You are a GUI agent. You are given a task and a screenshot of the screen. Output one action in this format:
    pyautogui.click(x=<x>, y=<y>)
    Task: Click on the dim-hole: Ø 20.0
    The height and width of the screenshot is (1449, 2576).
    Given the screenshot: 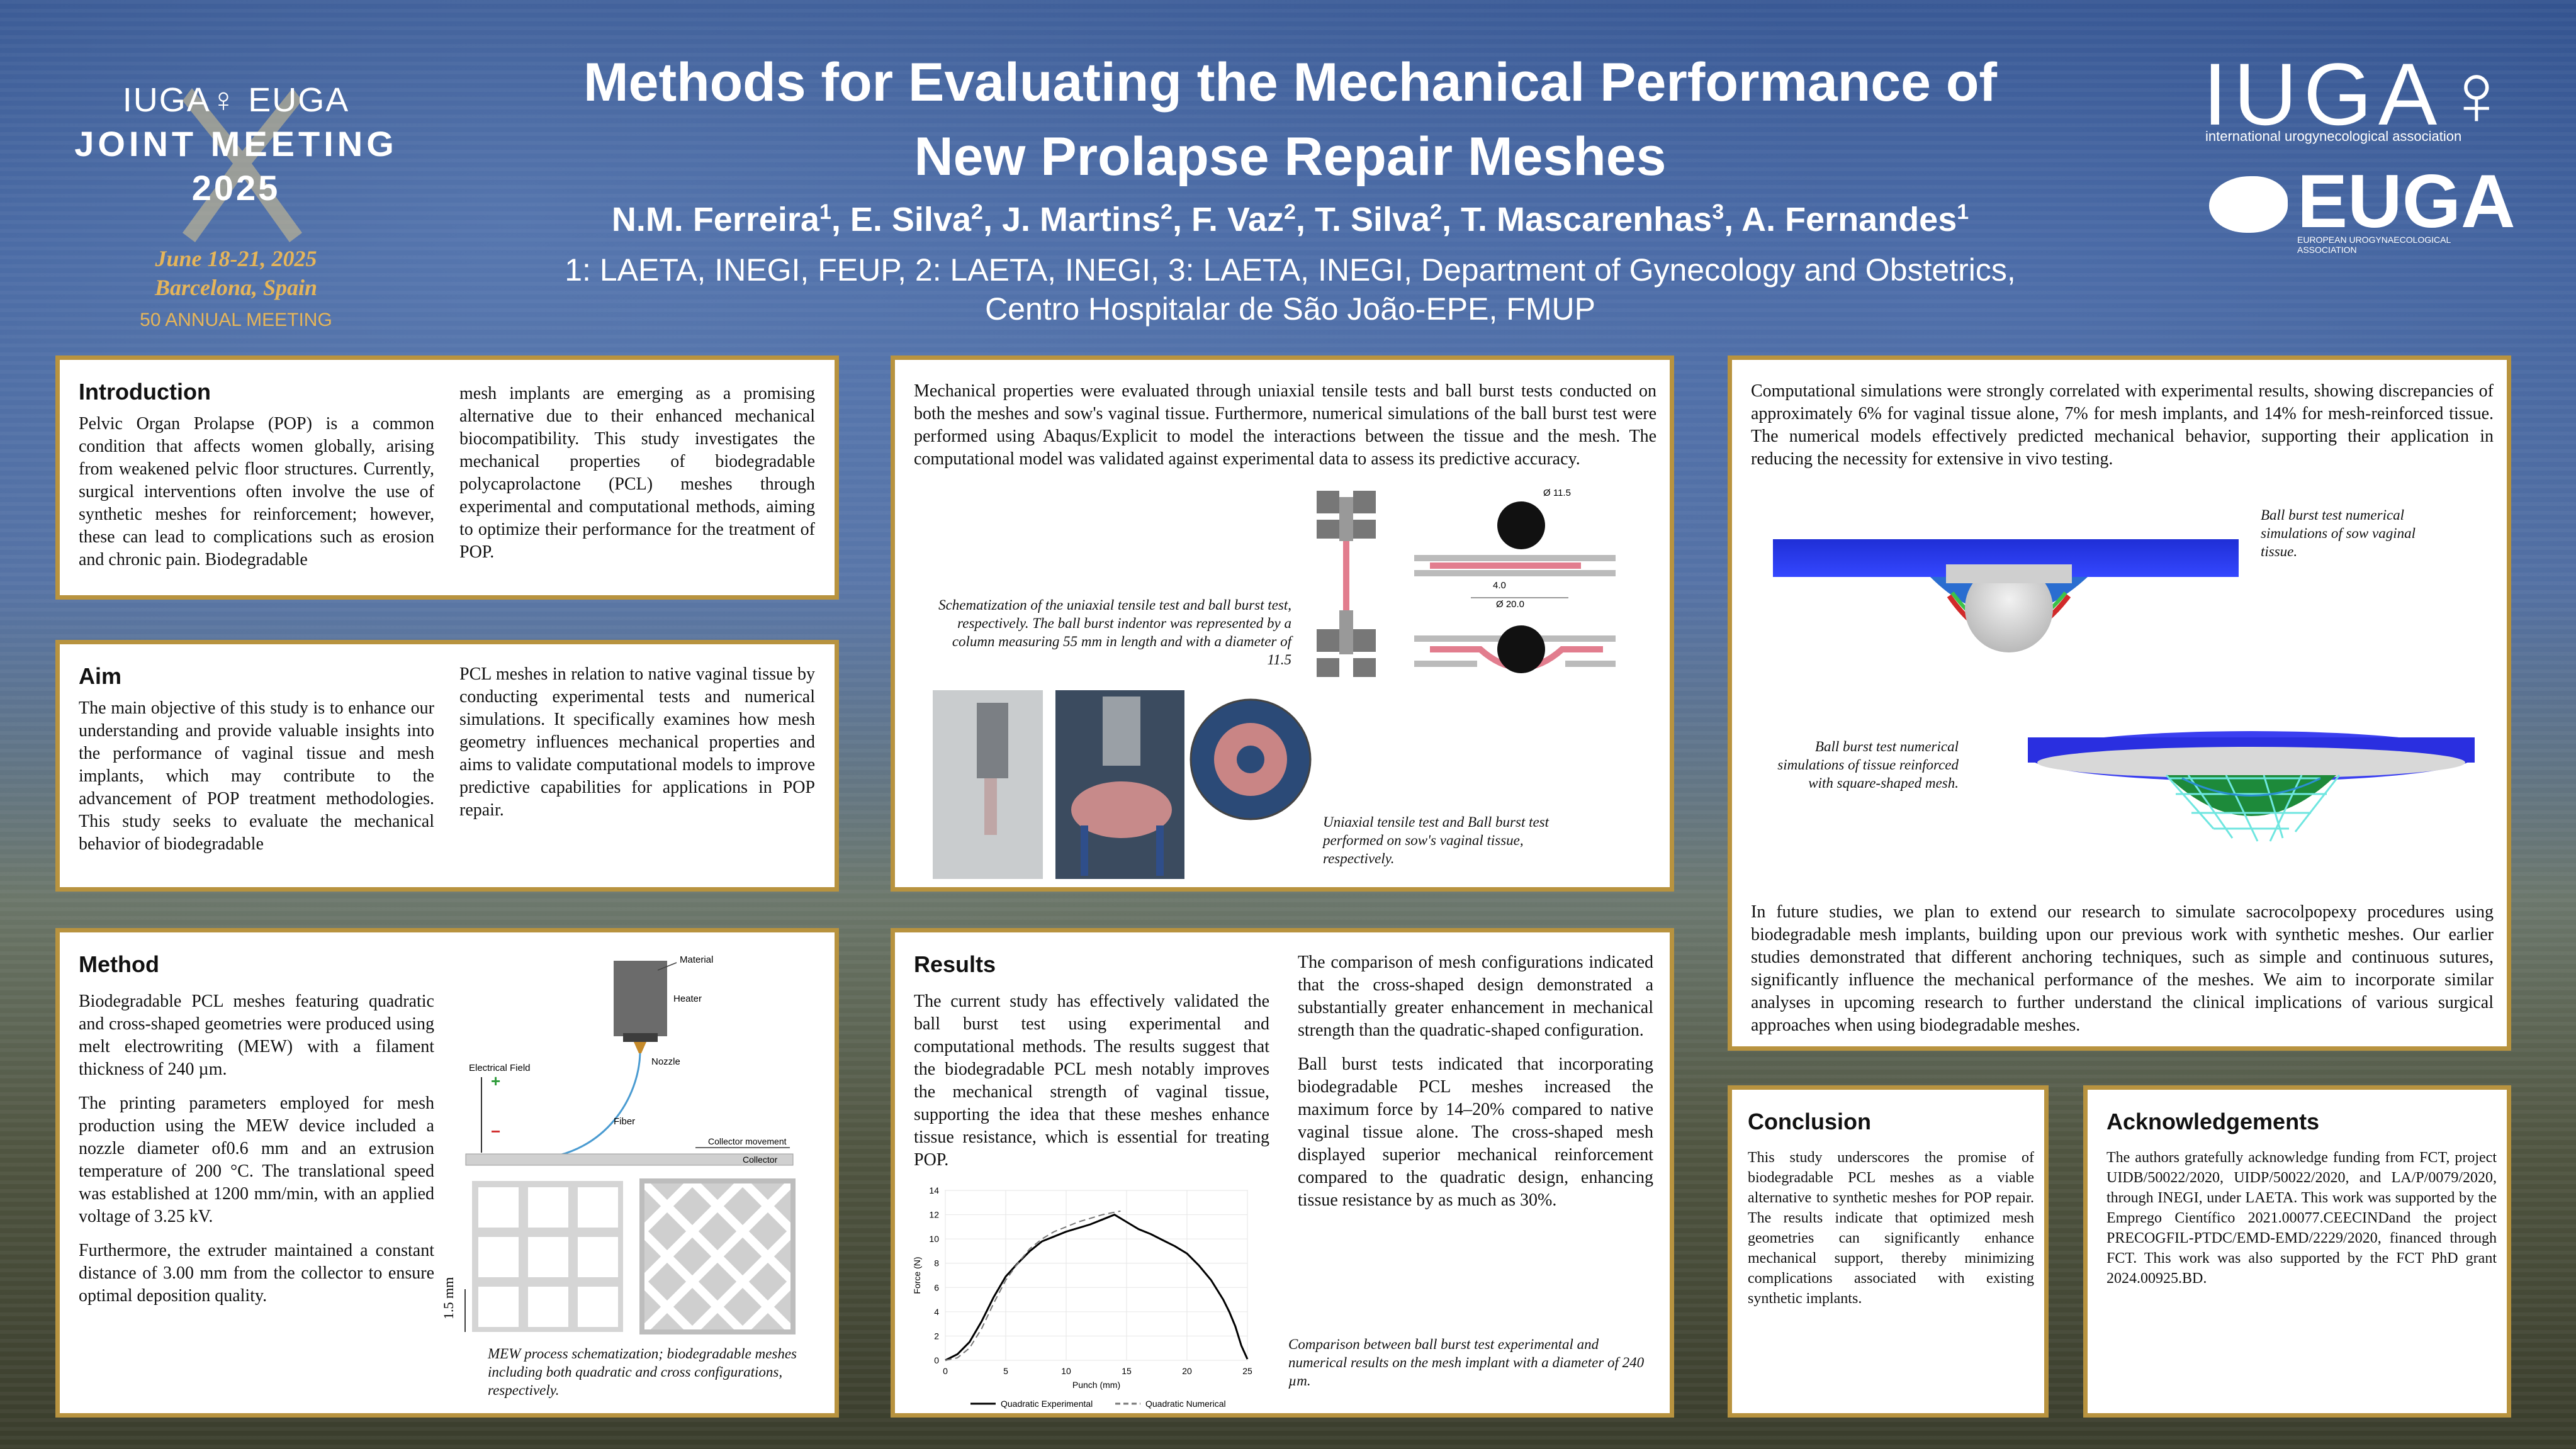 What is the action you would take?
    pyautogui.click(x=1510, y=604)
    